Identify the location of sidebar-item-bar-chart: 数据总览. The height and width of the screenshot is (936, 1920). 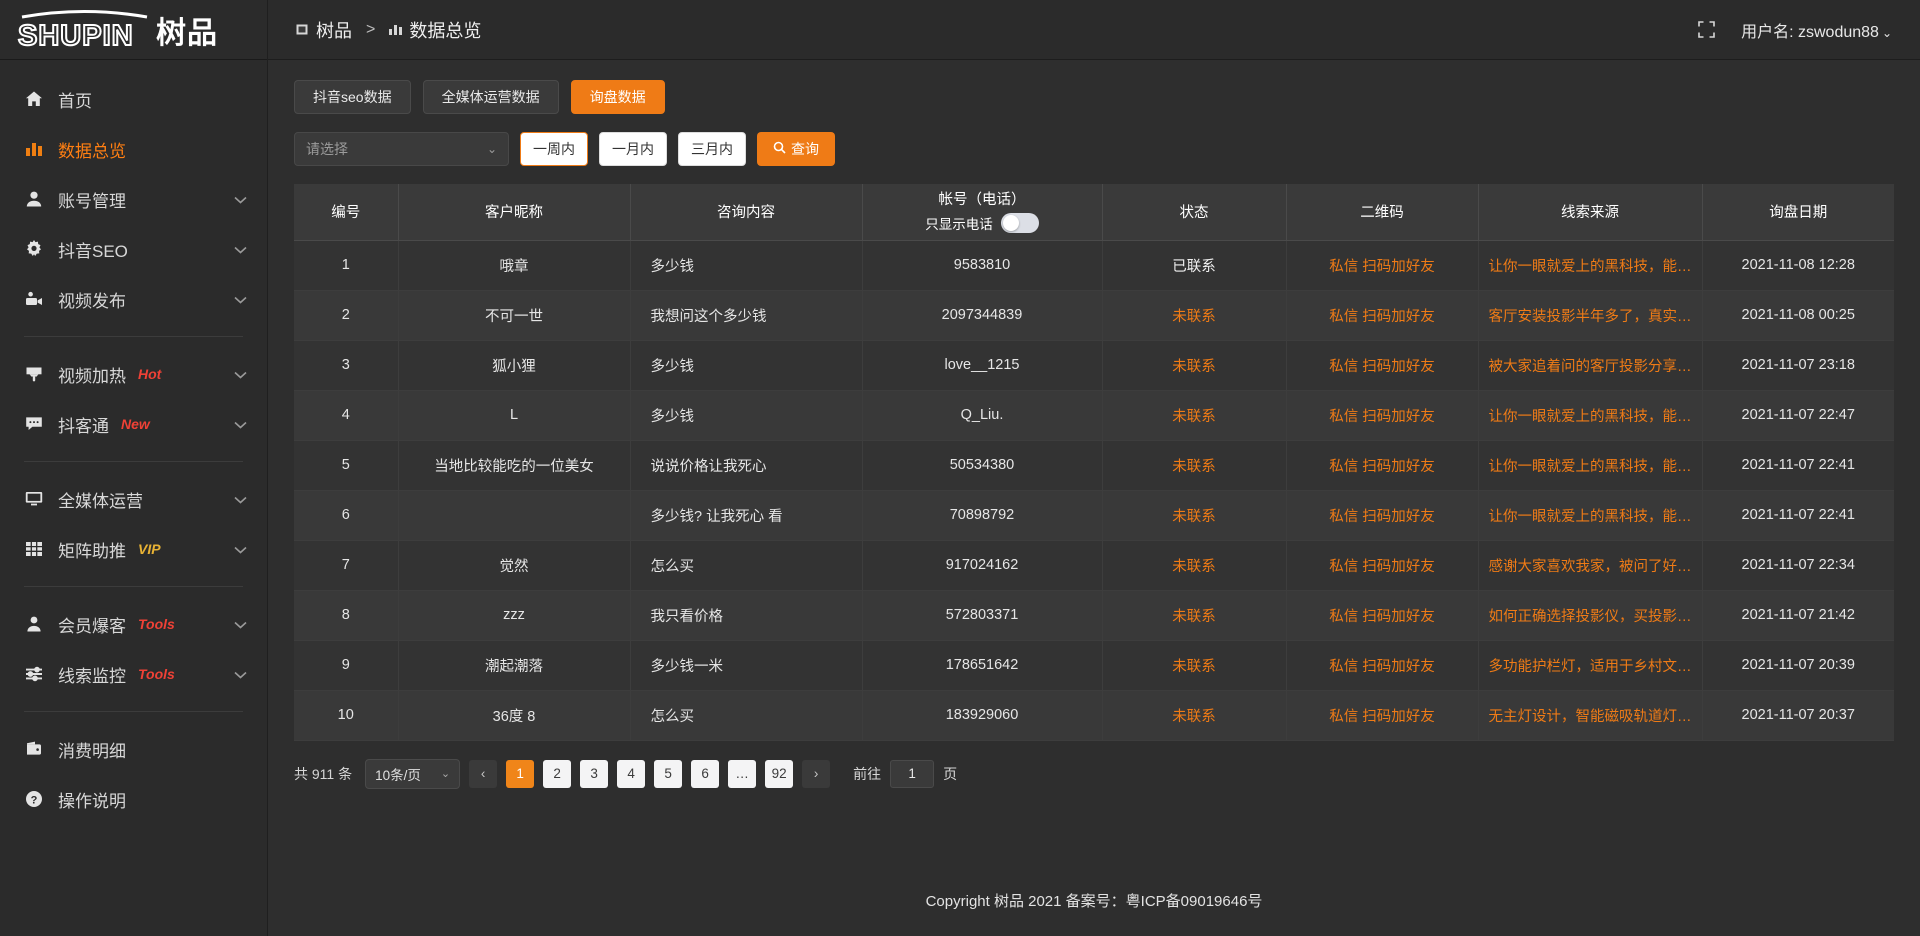
(133, 149).